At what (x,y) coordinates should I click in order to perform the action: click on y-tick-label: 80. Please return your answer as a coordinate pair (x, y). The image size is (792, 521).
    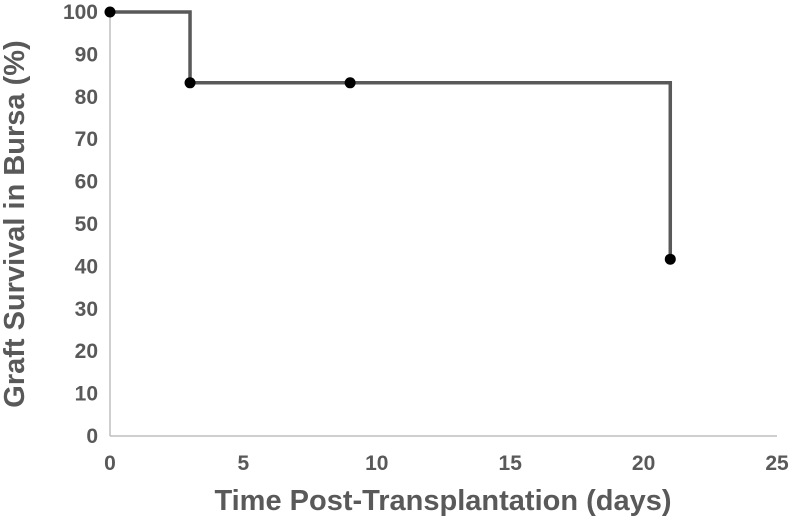
    Looking at the image, I should click on (86, 97).